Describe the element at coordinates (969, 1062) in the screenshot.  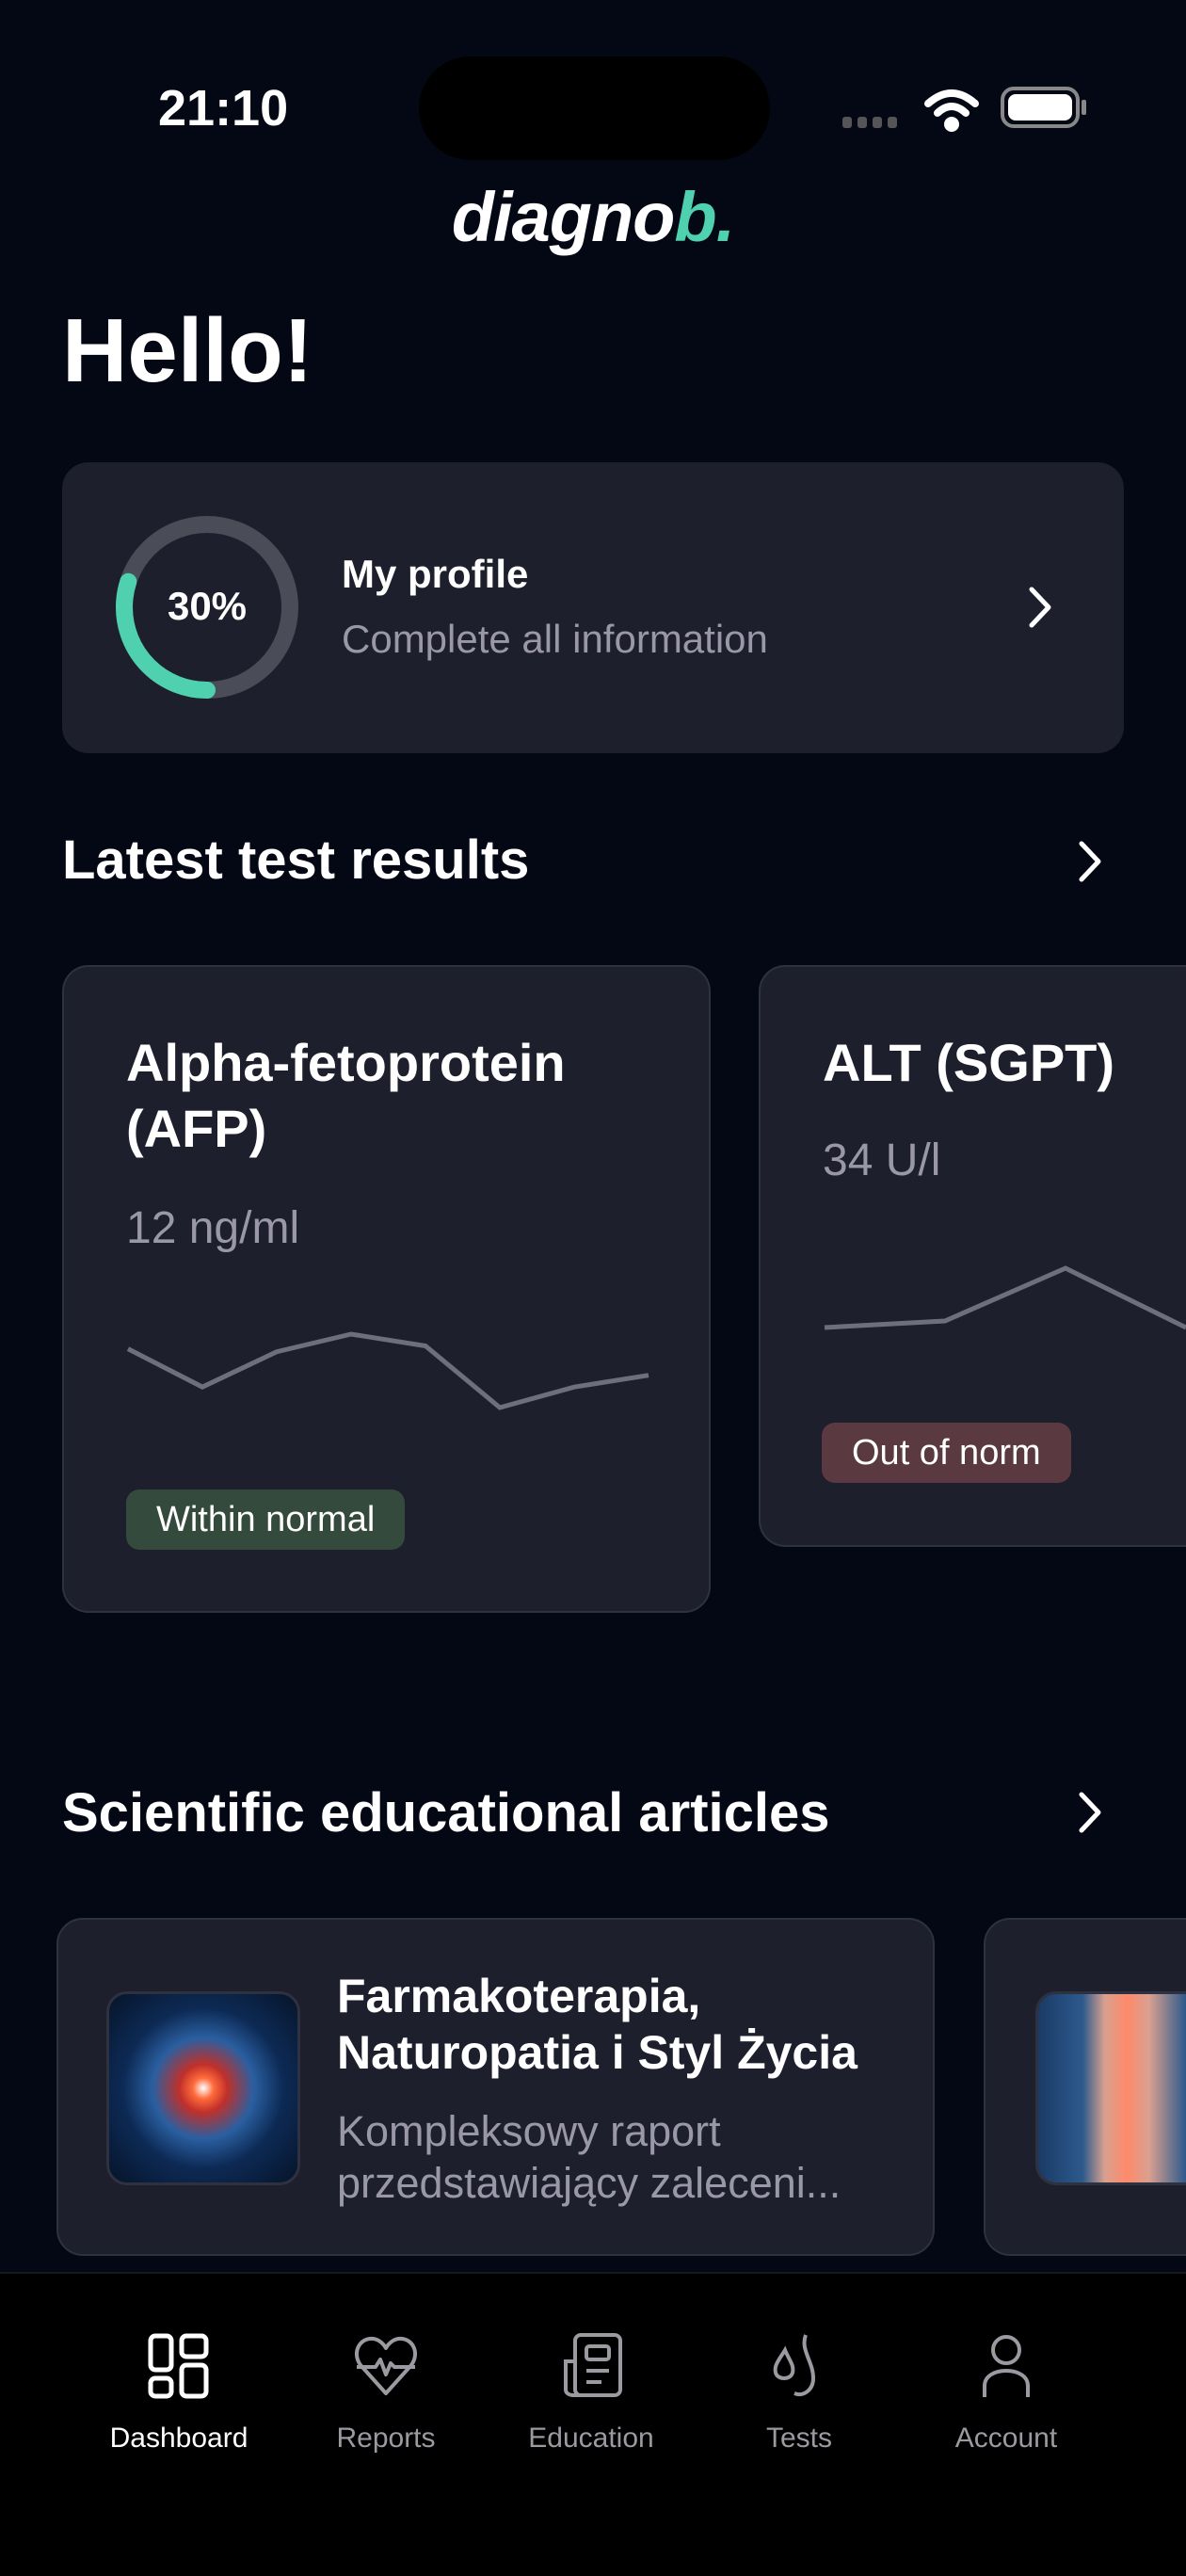
I see `test-name: ALT (SGPT)` at that location.